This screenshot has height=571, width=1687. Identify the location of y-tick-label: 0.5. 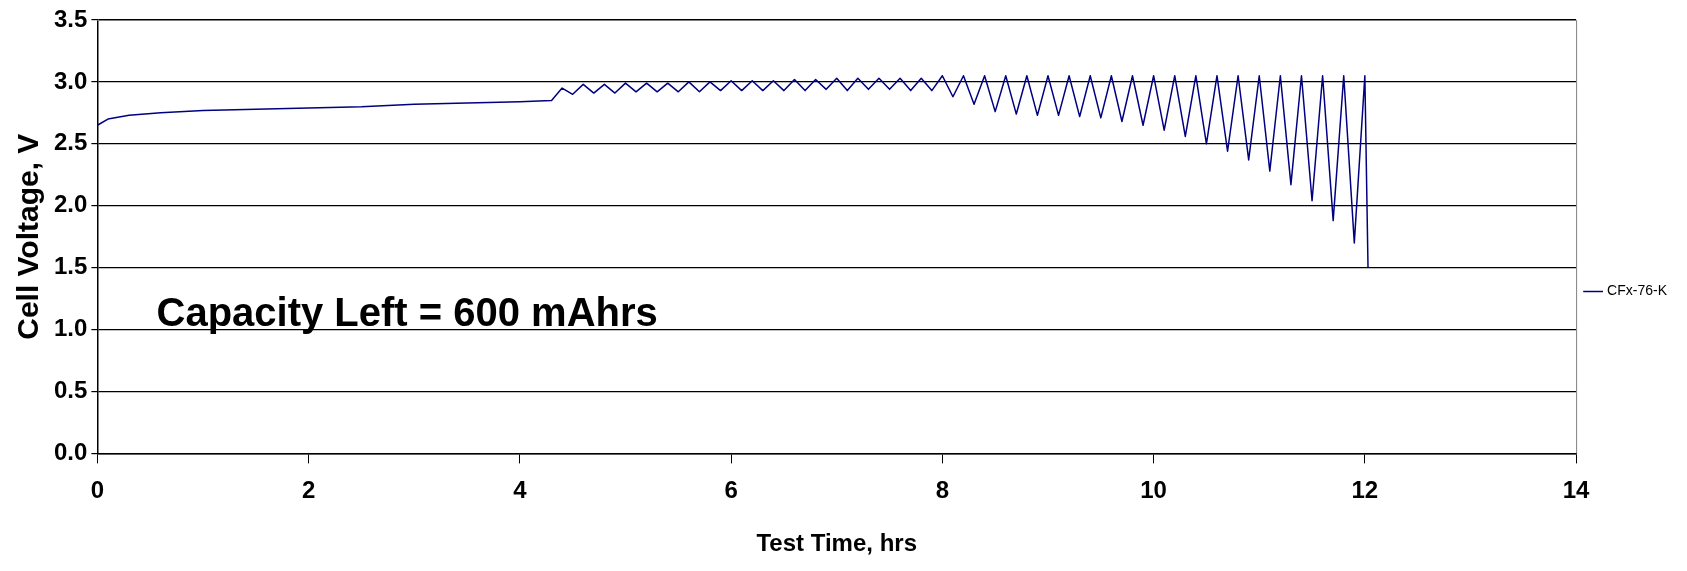
(70, 390).